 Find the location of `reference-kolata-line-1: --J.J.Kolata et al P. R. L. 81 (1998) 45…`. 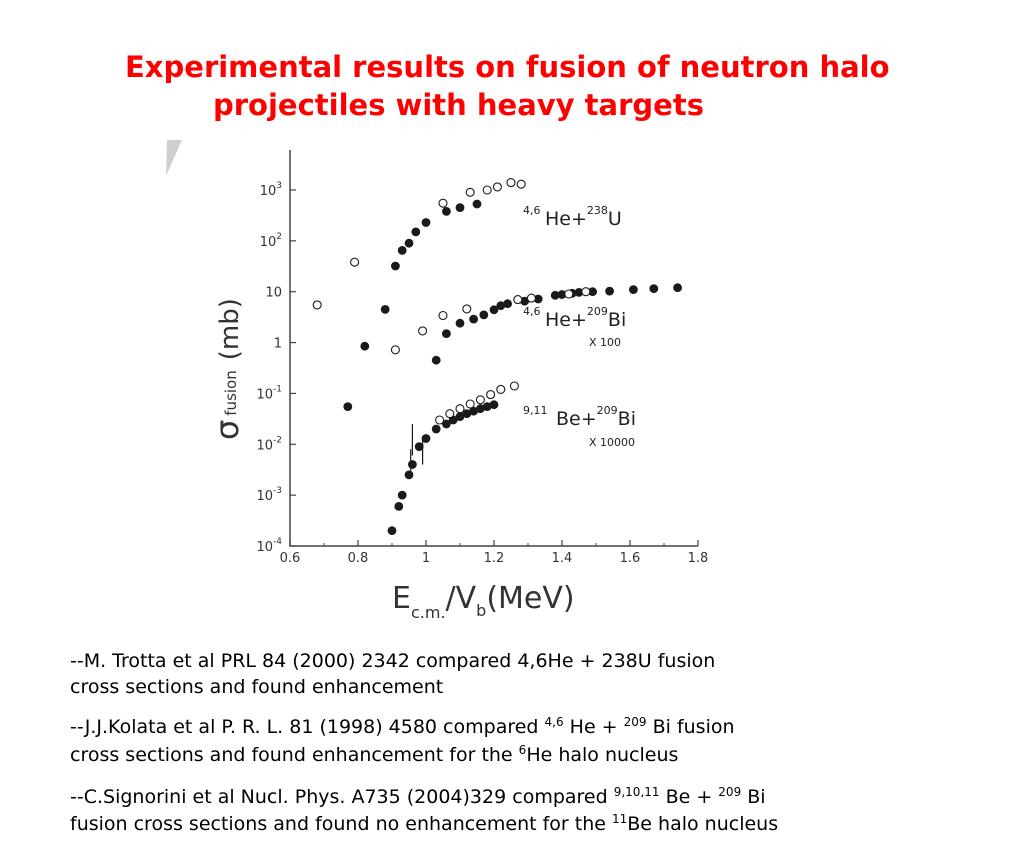

reference-kolata-line-1: --J.J.Kolata et al P. R. L. 81 (1998) 45… is located at coordinates (402, 726).